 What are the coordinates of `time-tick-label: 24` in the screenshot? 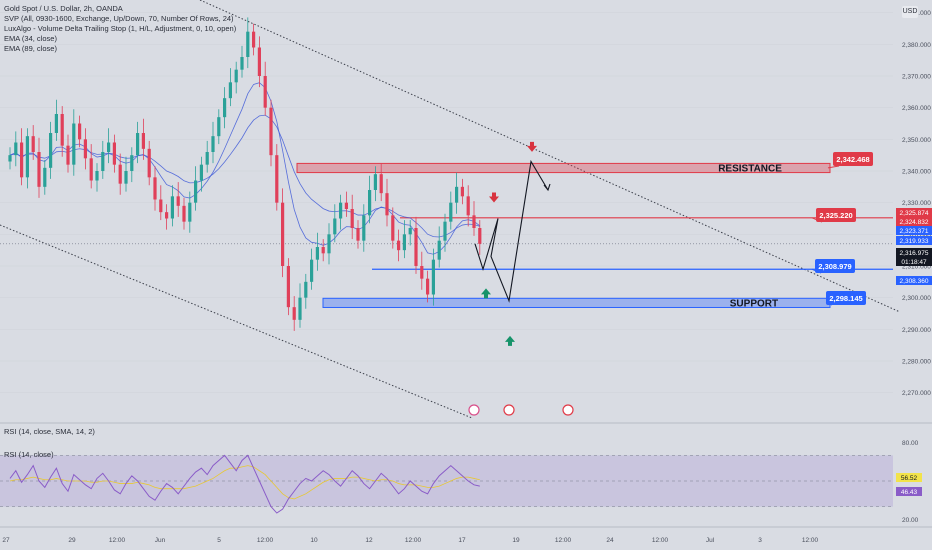 It's located at (610, 540).